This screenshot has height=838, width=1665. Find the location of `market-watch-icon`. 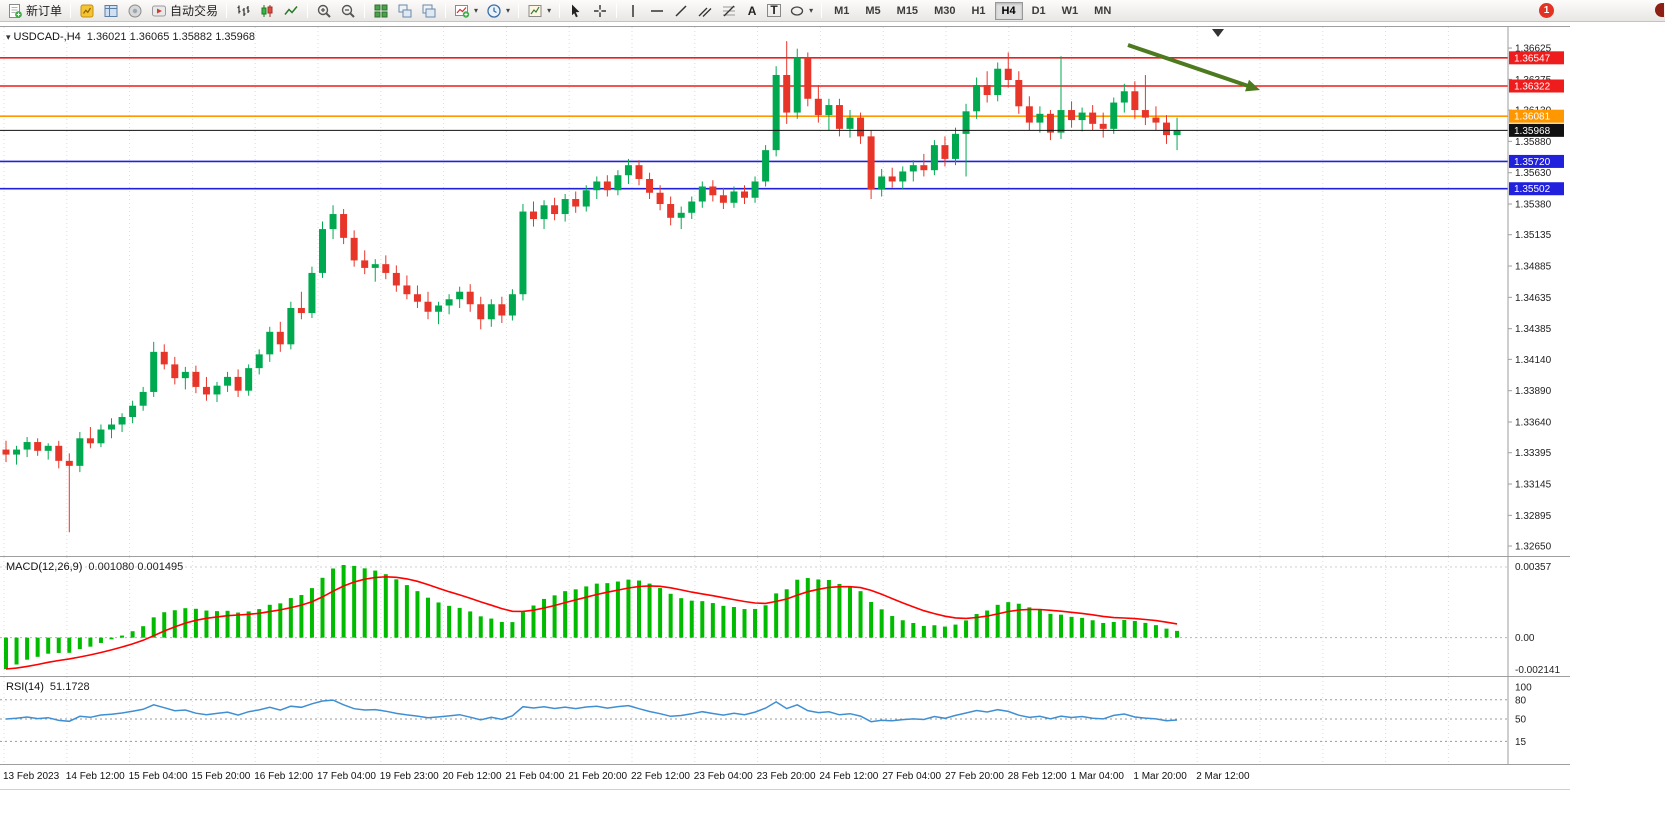

market-watch-icon is located at coordinates (87, 10).